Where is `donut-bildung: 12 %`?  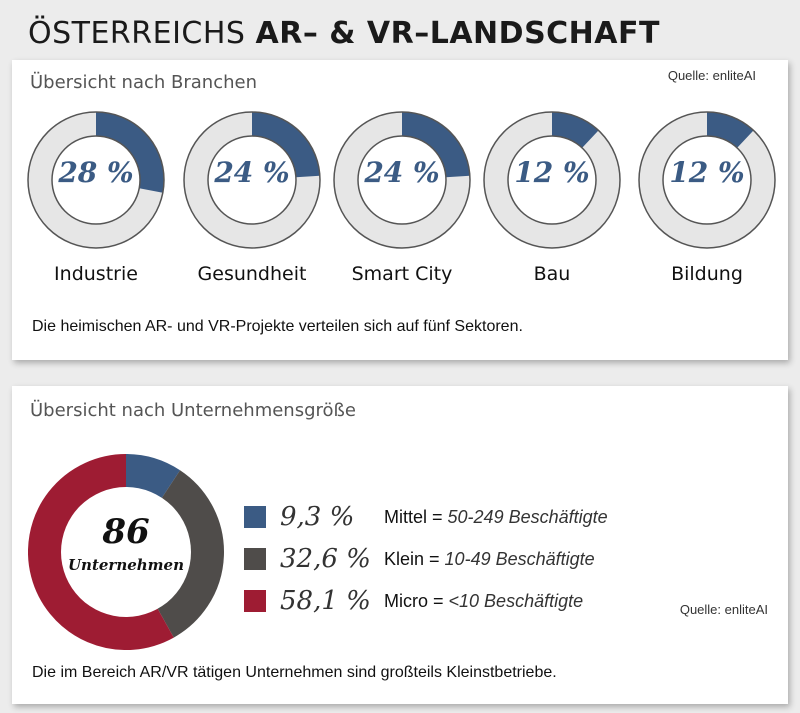
donut-bildung: 12 % is located at coordinates (707, 180).